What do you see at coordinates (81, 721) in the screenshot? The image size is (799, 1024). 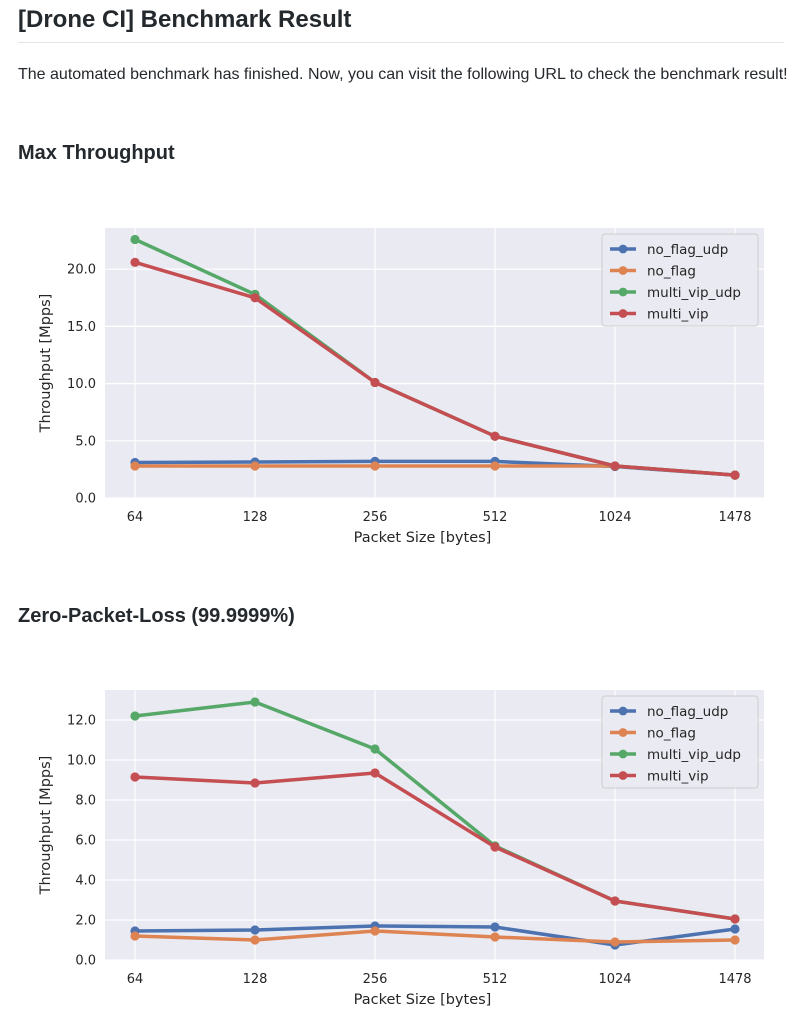 I see `chart1-y-tick-label-6: 12.0` at bounding box center [81, 721].